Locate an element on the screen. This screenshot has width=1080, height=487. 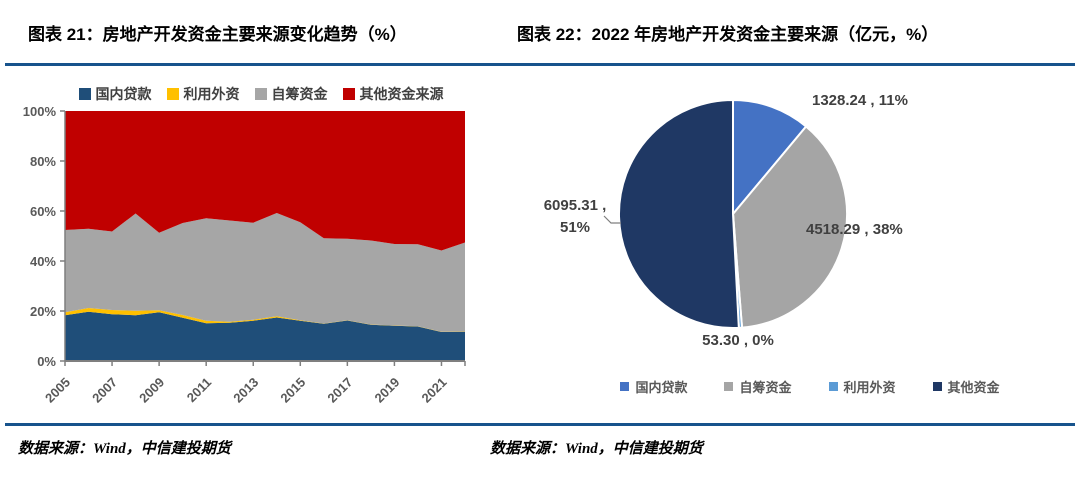
bottom-divider-rule is located at coordinates (540, 424).